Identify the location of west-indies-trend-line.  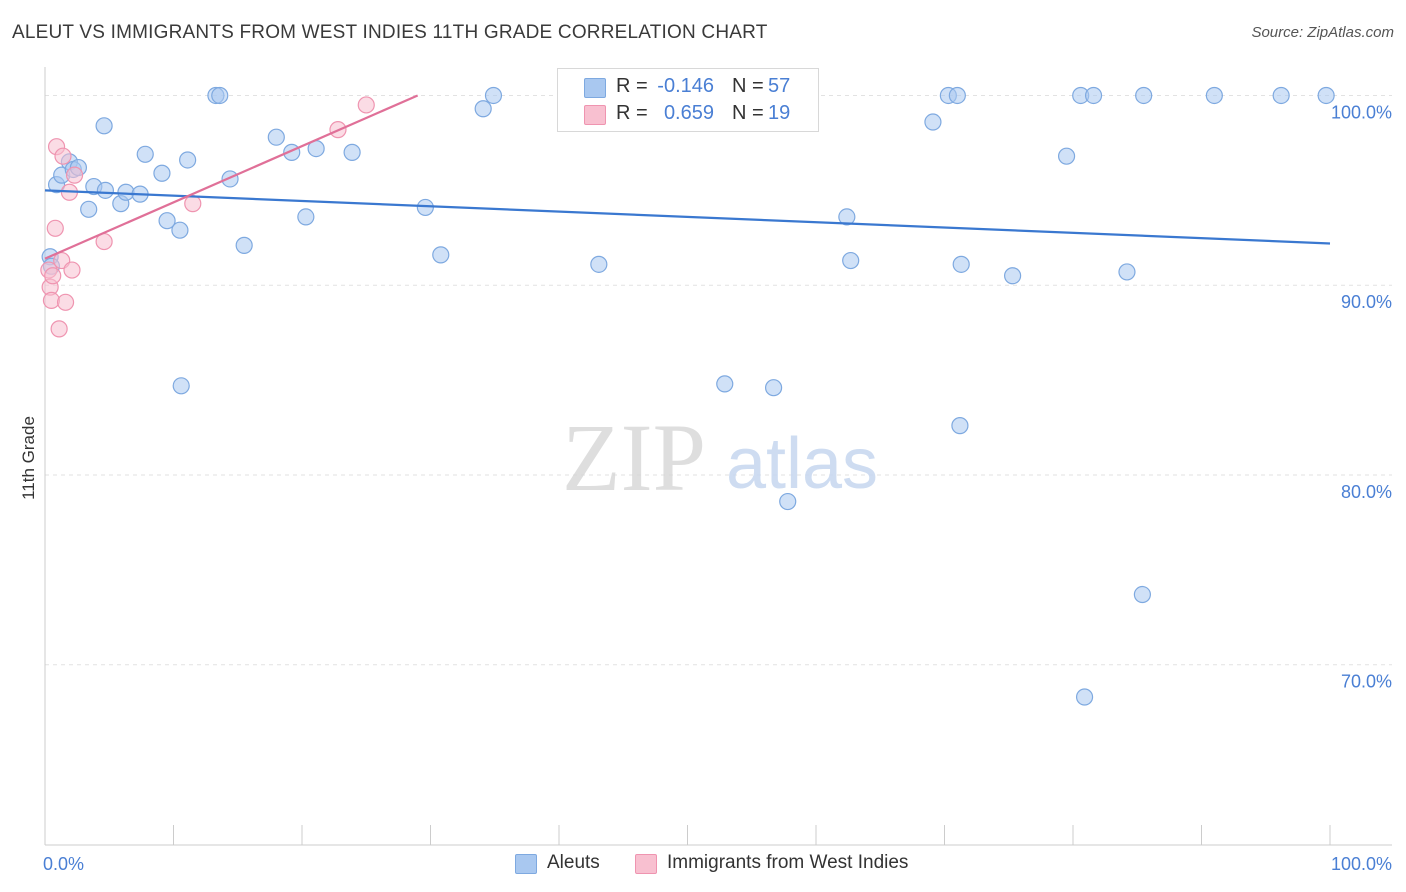
(231, 177).